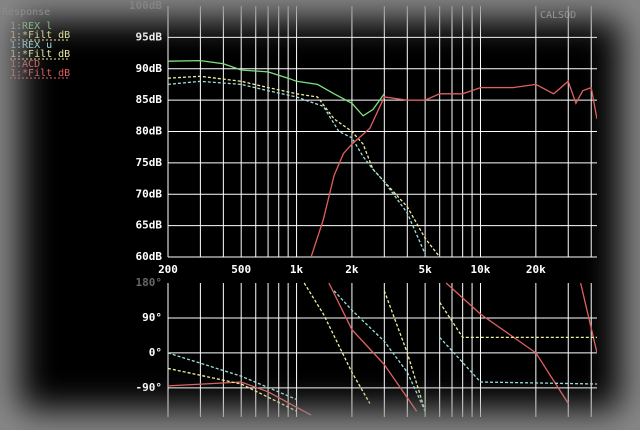  What do you see at coordinates (152, 317) in the screenshot?
I see `y-tick-label: 90°` at bounding box center [152, 317].